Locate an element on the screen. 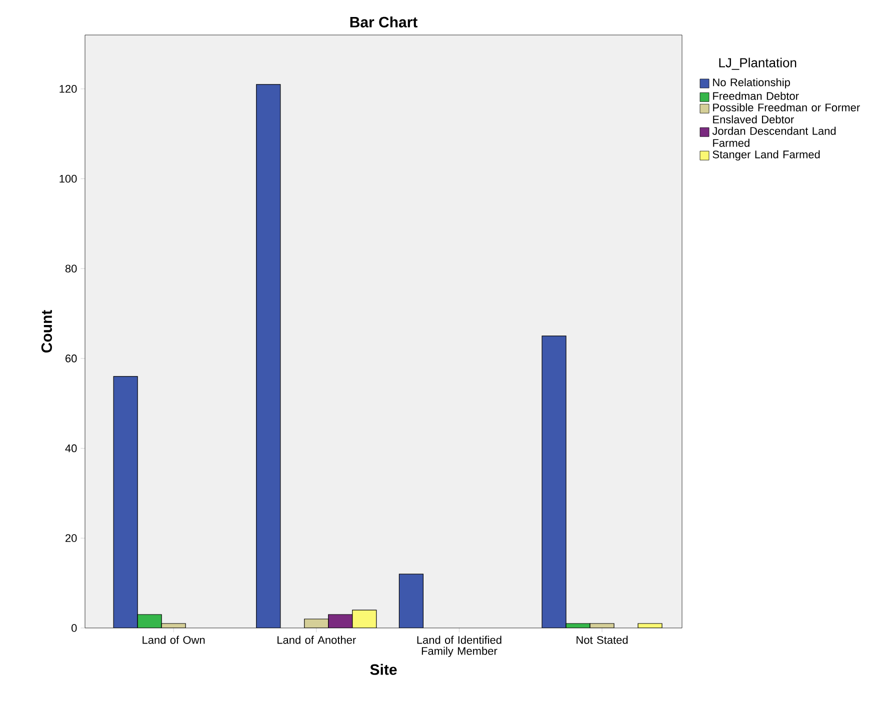 This screenshot has height=711, width=893. y-tick-label: 60 is located at coordinates (71, 358).